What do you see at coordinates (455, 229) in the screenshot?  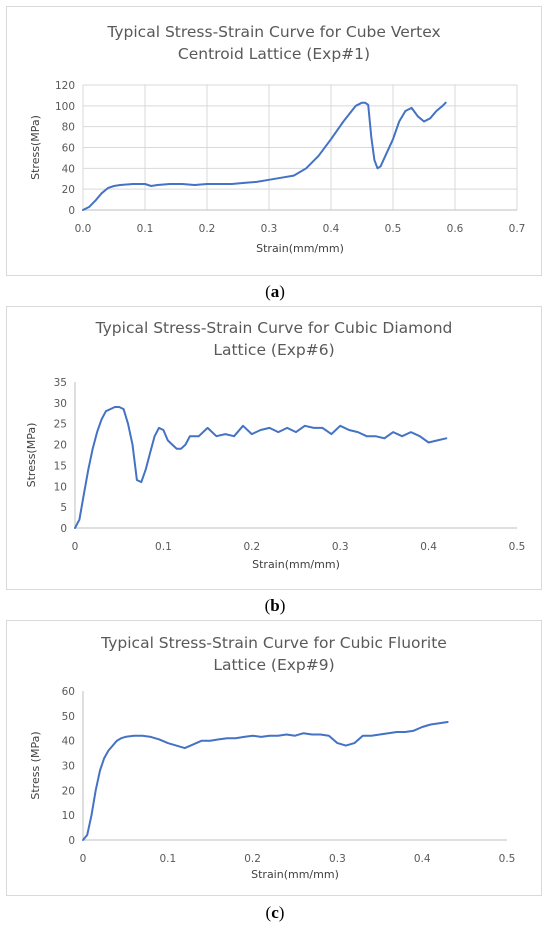 I see `x-tick-label: 0.6` at bounding box center [455, 229].